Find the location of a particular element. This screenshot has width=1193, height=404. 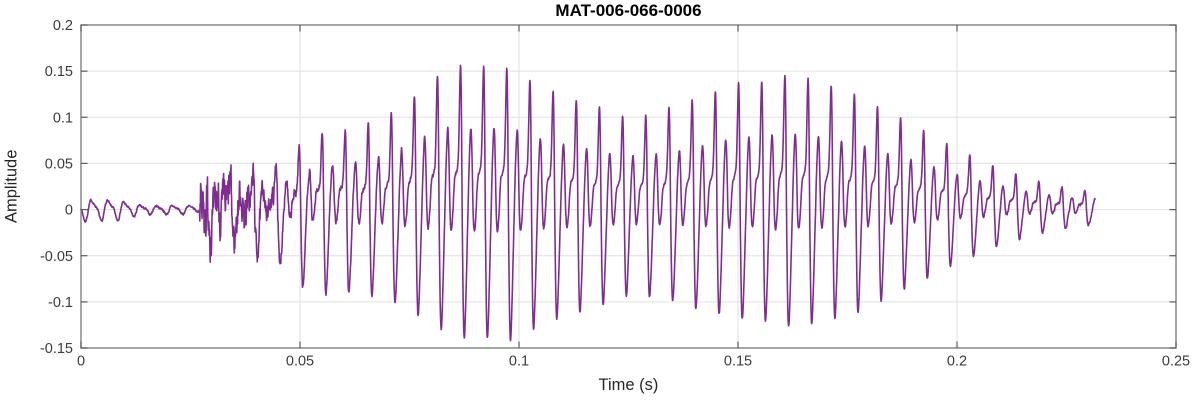

y-tick-label: -0.1 is located at coordinates (60, 303).